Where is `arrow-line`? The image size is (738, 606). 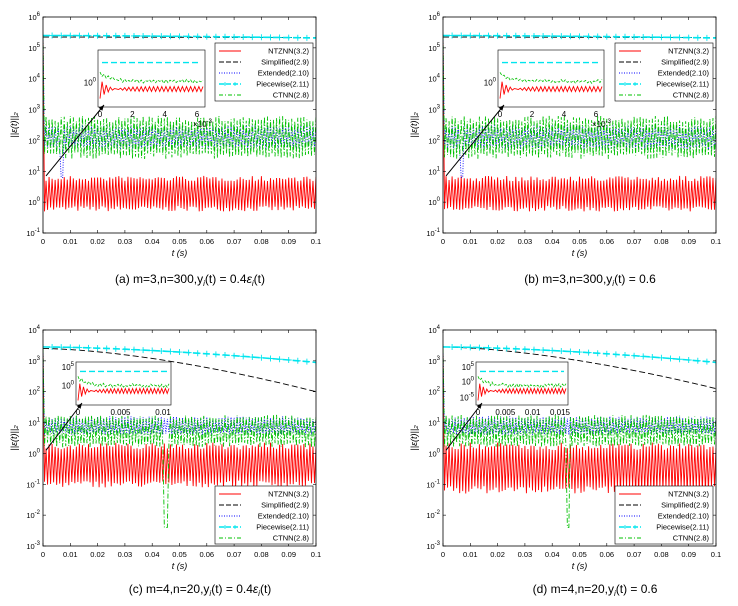
arrow-line is located at coordinates (75, 140).